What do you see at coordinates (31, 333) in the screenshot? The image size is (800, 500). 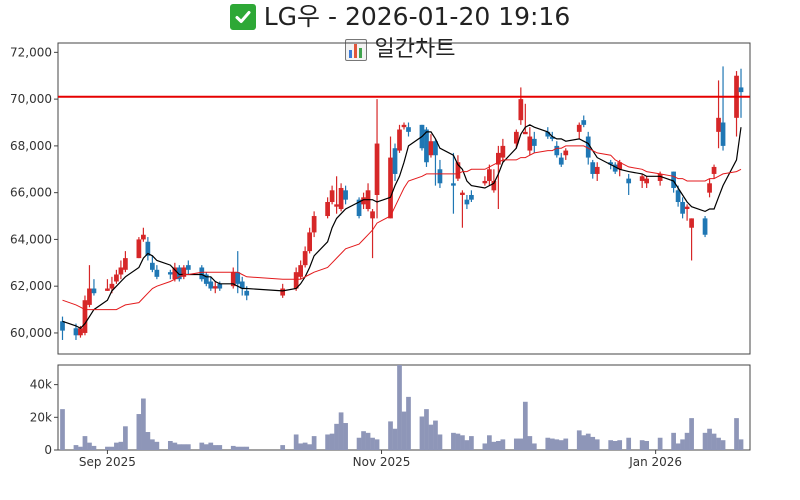 I see `price-tick-label: 60,000` at bounding box center [31, 333].